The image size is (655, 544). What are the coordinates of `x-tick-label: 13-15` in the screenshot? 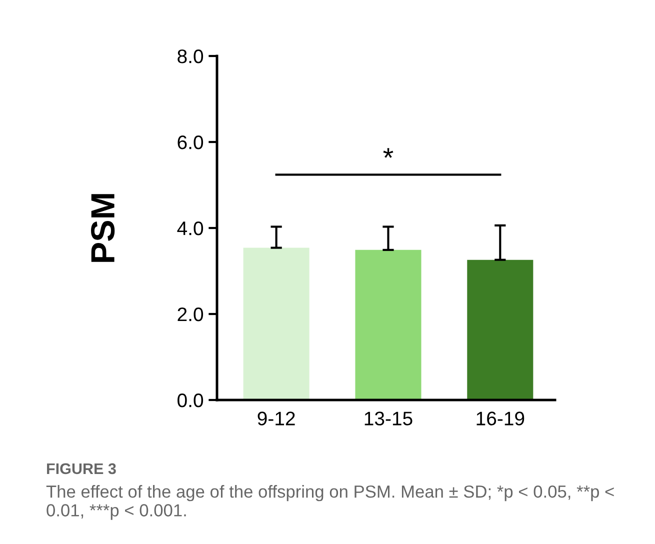 It's located at (388, 419).